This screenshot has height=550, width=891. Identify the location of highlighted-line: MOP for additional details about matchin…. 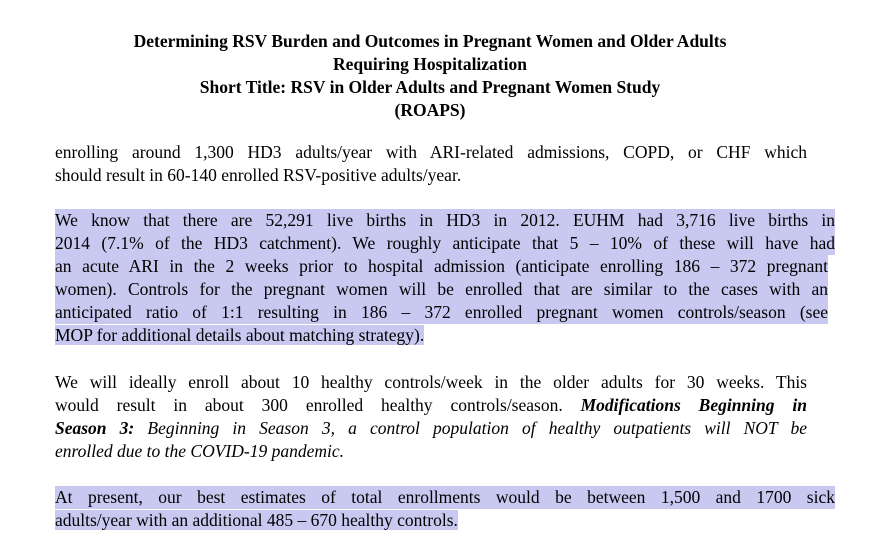
(240, 335).